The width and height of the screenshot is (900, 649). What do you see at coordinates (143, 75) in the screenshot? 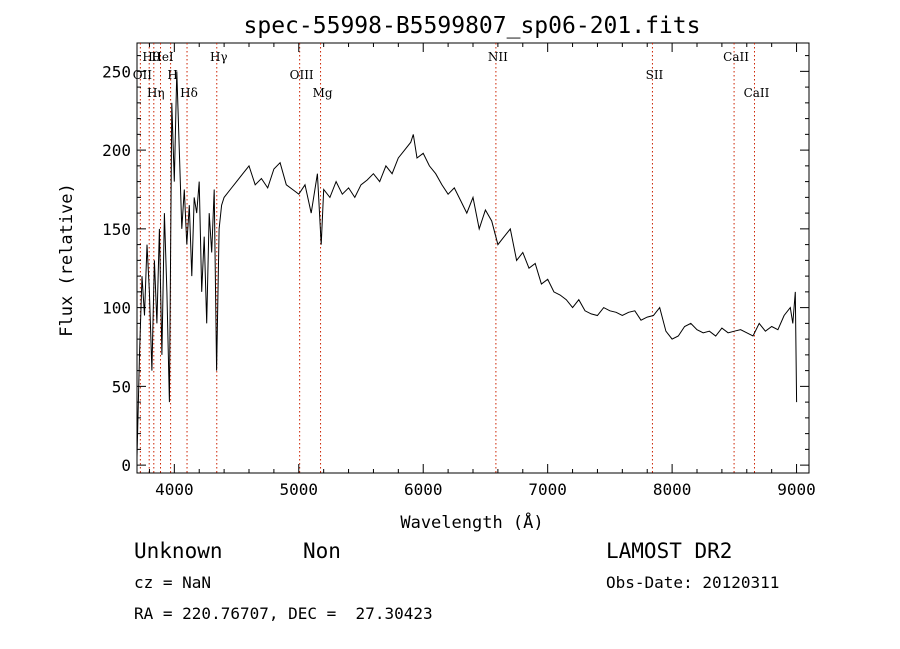
I see `line-marker-label: OII` at bounding box center [143, 75].